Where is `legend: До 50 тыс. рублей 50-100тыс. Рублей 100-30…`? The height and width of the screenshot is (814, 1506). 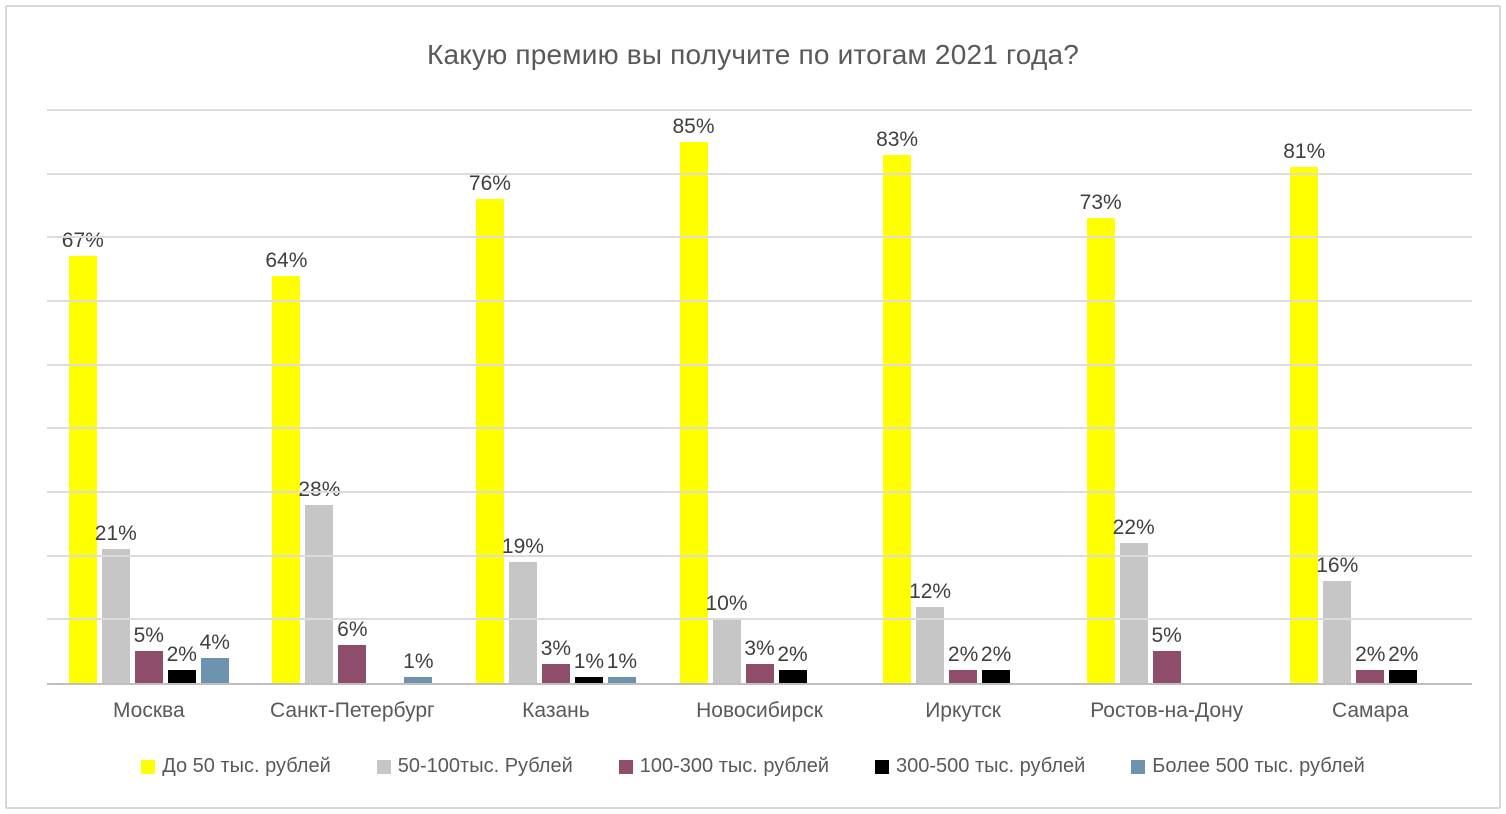
legend: До 50 тыс. рублей 50-100тыс. Рублей 100-30… is located at coordinates (753, 766).